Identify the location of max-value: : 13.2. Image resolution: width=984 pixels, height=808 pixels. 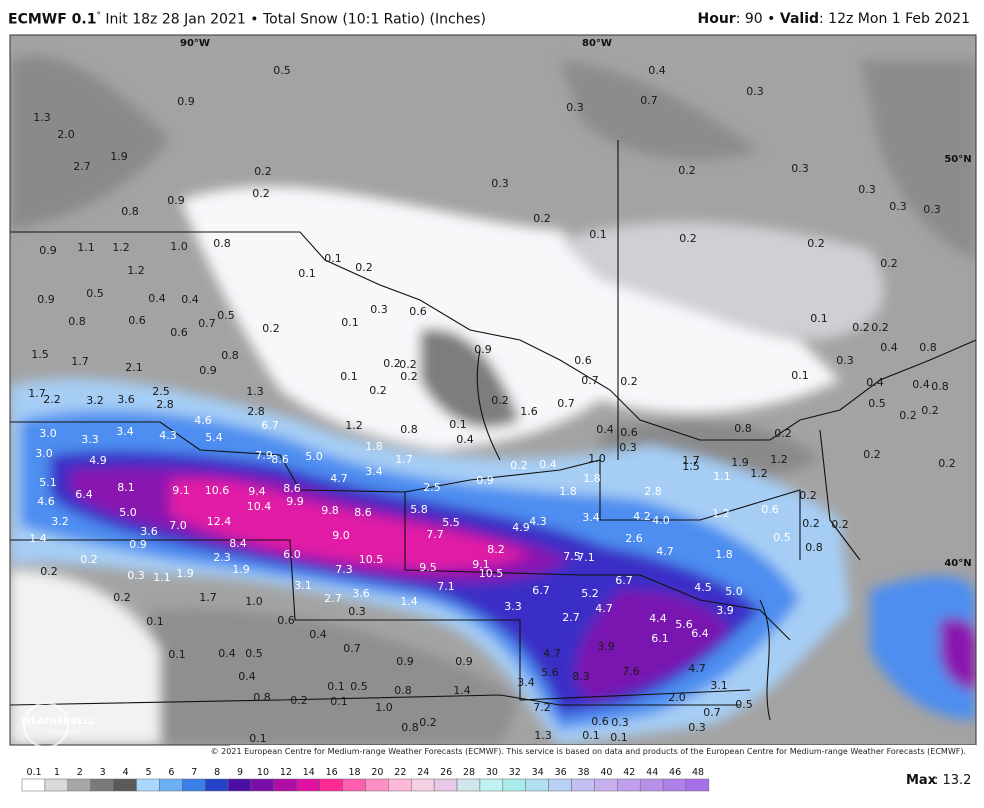
(952, 780).